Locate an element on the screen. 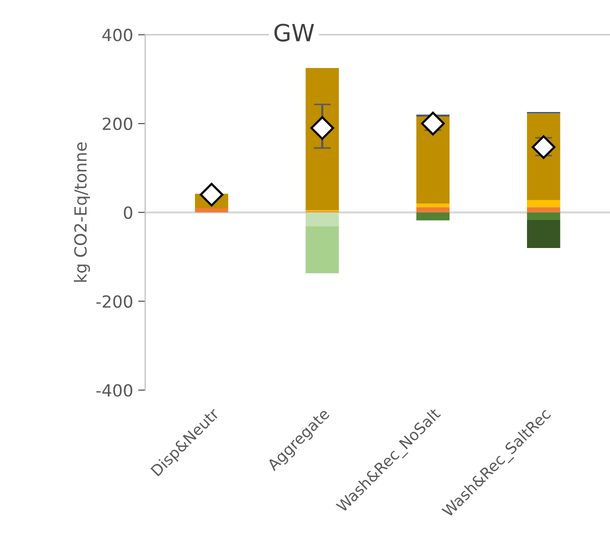  y-tick-label: -200 is located at coordinates (114, 301).